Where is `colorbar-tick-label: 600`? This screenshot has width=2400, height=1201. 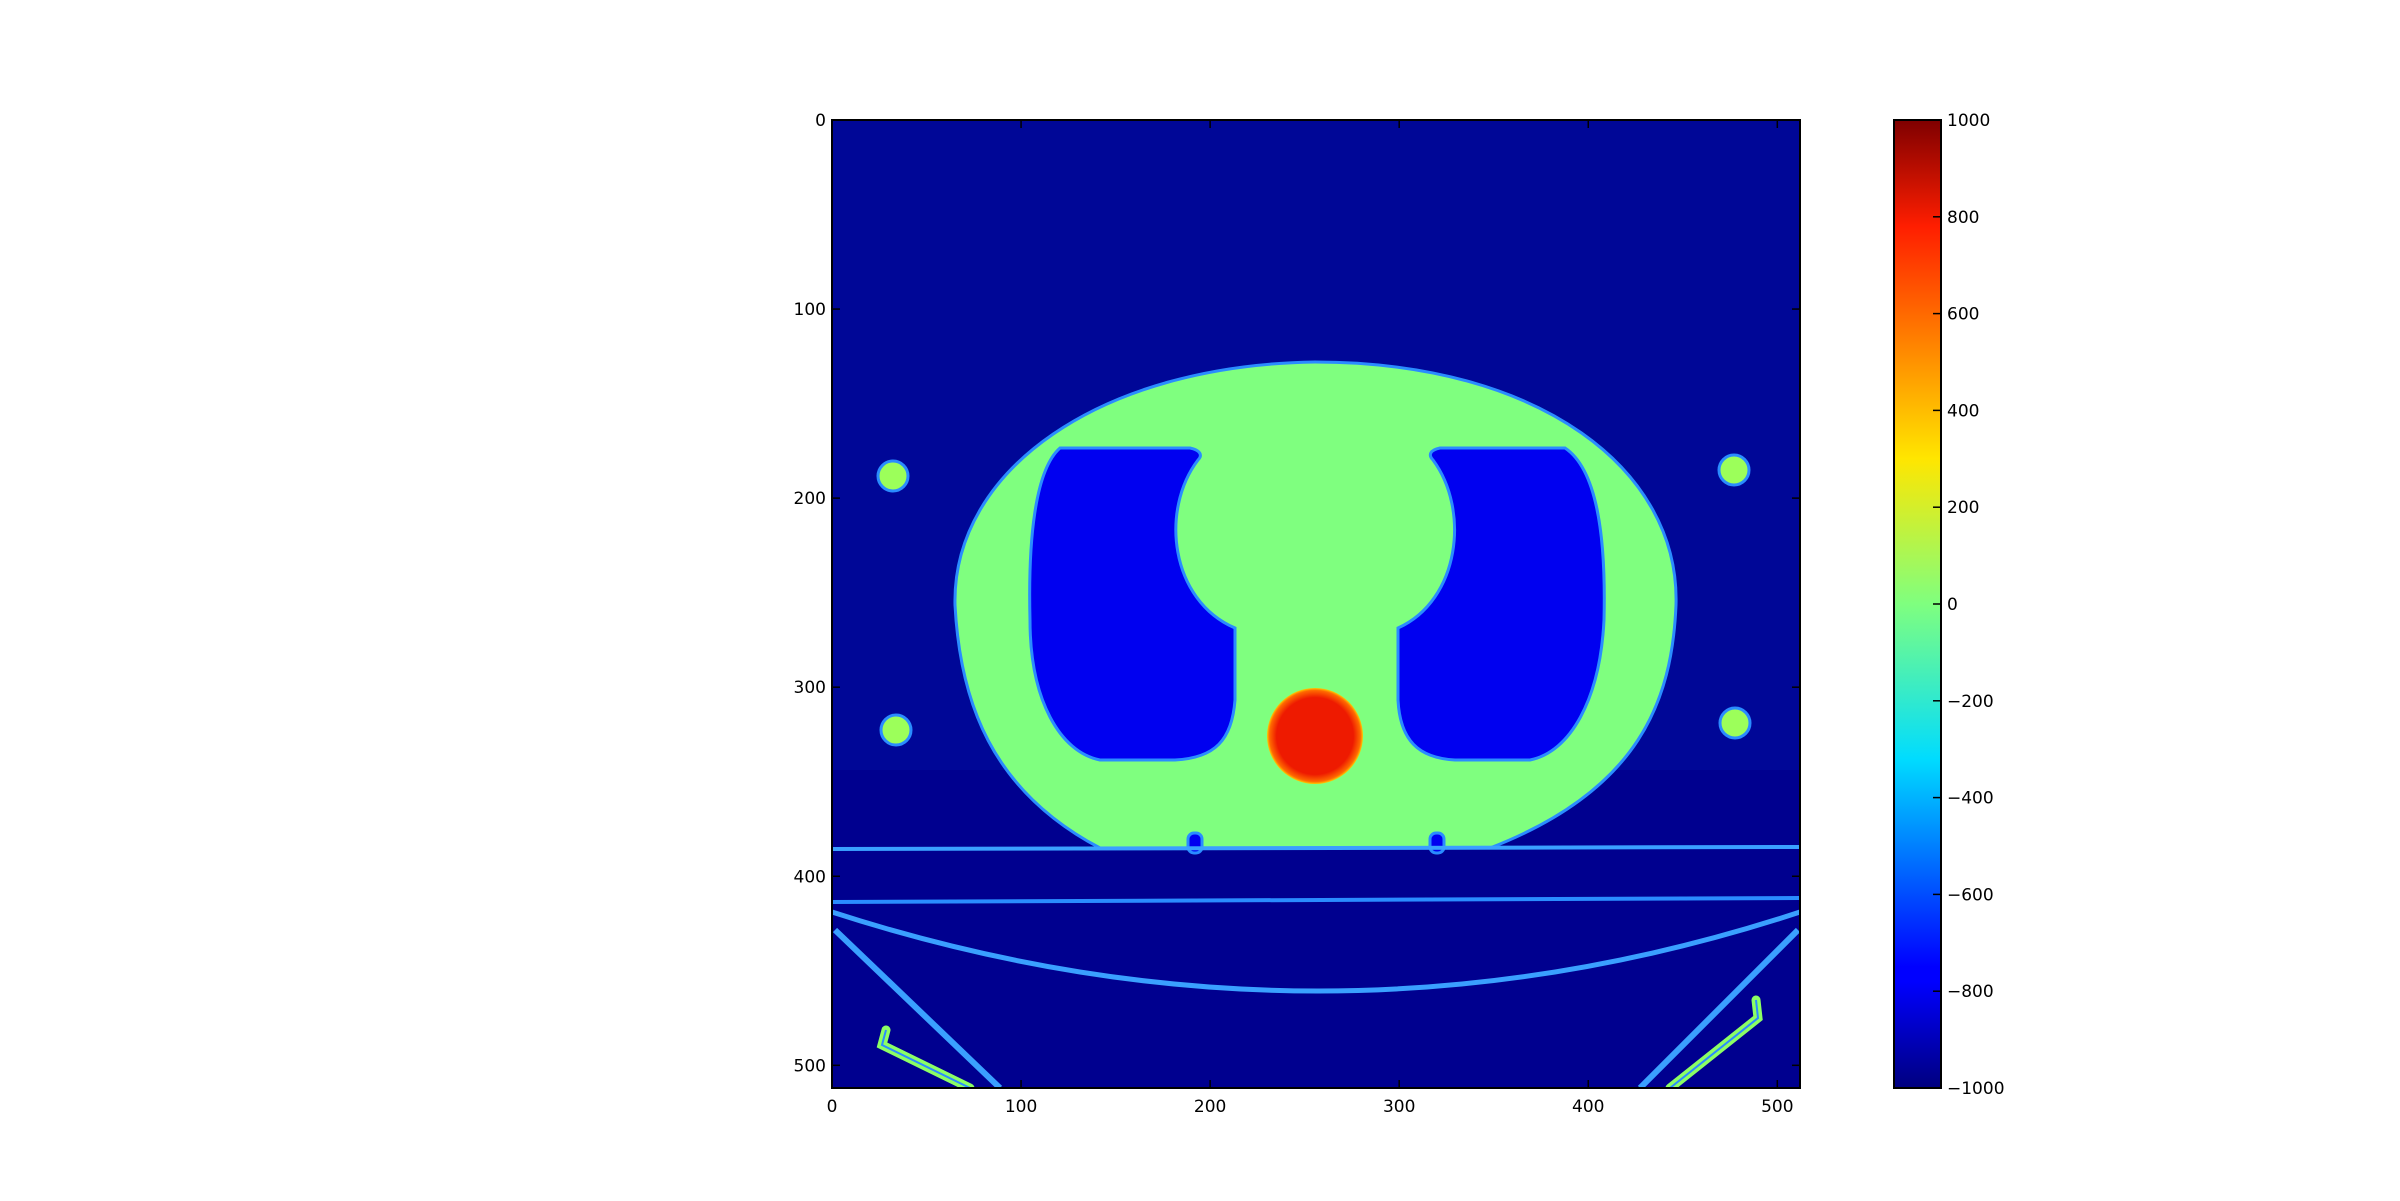
colorbar-tick-label: 600 is located at coordinates (1963, 315).